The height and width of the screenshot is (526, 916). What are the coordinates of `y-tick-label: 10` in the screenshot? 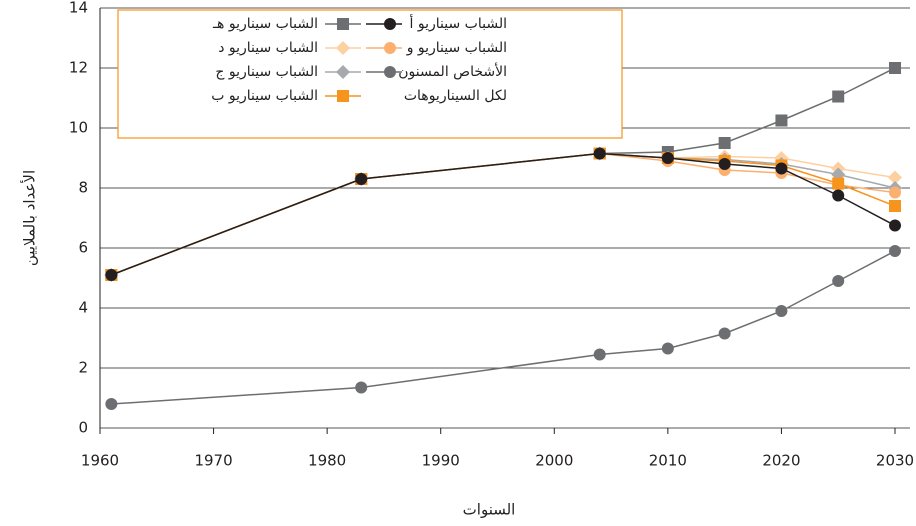 It's located at (78, 128).